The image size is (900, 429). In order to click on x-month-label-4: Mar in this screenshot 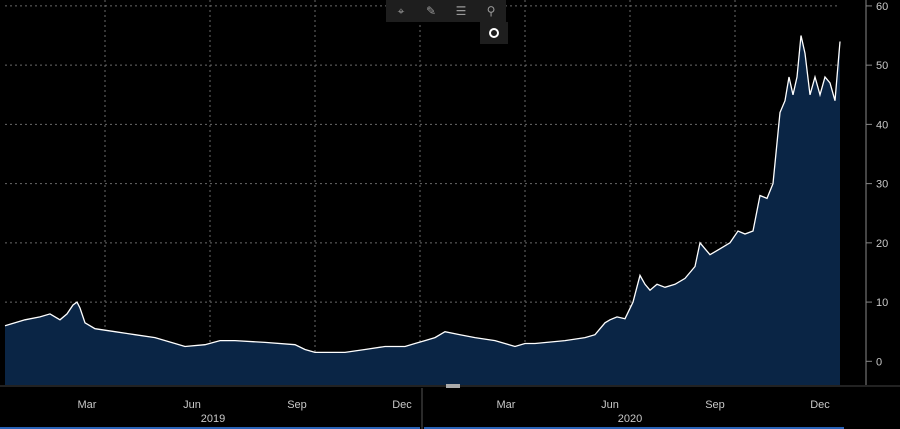, I will do `click(506, 405)`.